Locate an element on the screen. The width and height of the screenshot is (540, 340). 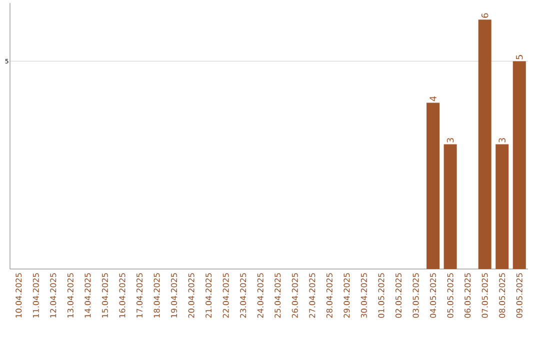
x-tick-label: 26.04.2025 is located at coordinates (295, 295).